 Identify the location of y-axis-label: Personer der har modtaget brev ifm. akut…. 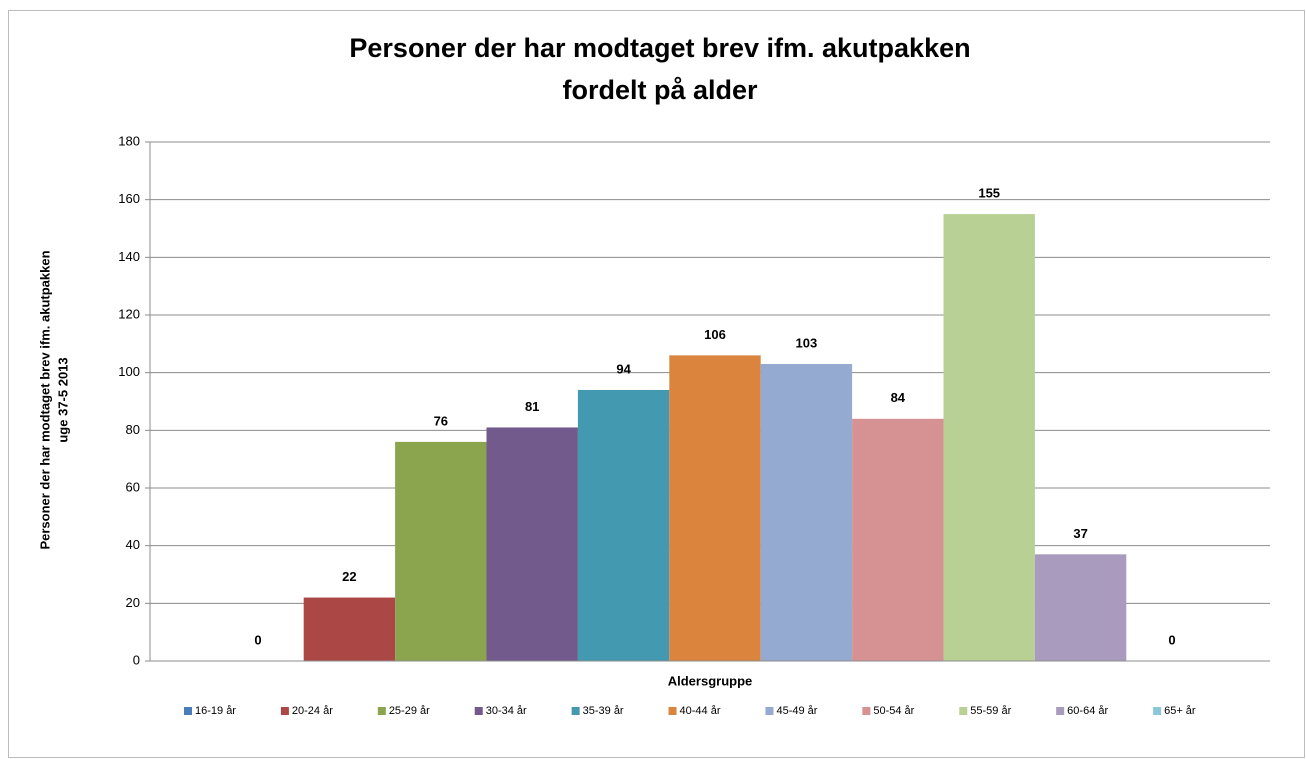
(44, 399).